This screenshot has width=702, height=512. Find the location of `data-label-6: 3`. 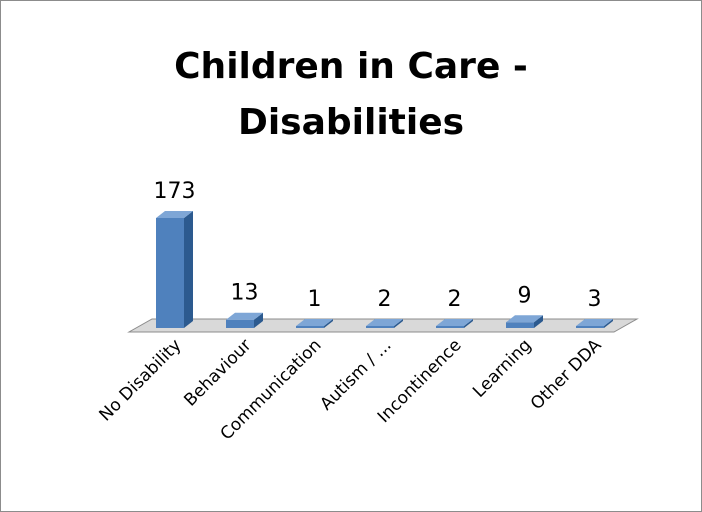

data-label-6: 3 is located at coordinates (595, 299).